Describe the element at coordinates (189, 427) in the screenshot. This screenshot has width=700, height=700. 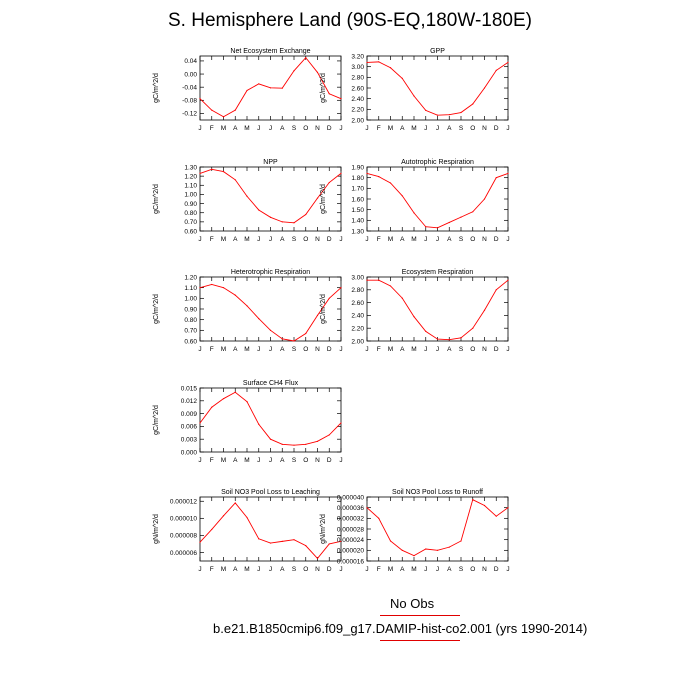
I see `y-tick-label: 0.006` at that location.